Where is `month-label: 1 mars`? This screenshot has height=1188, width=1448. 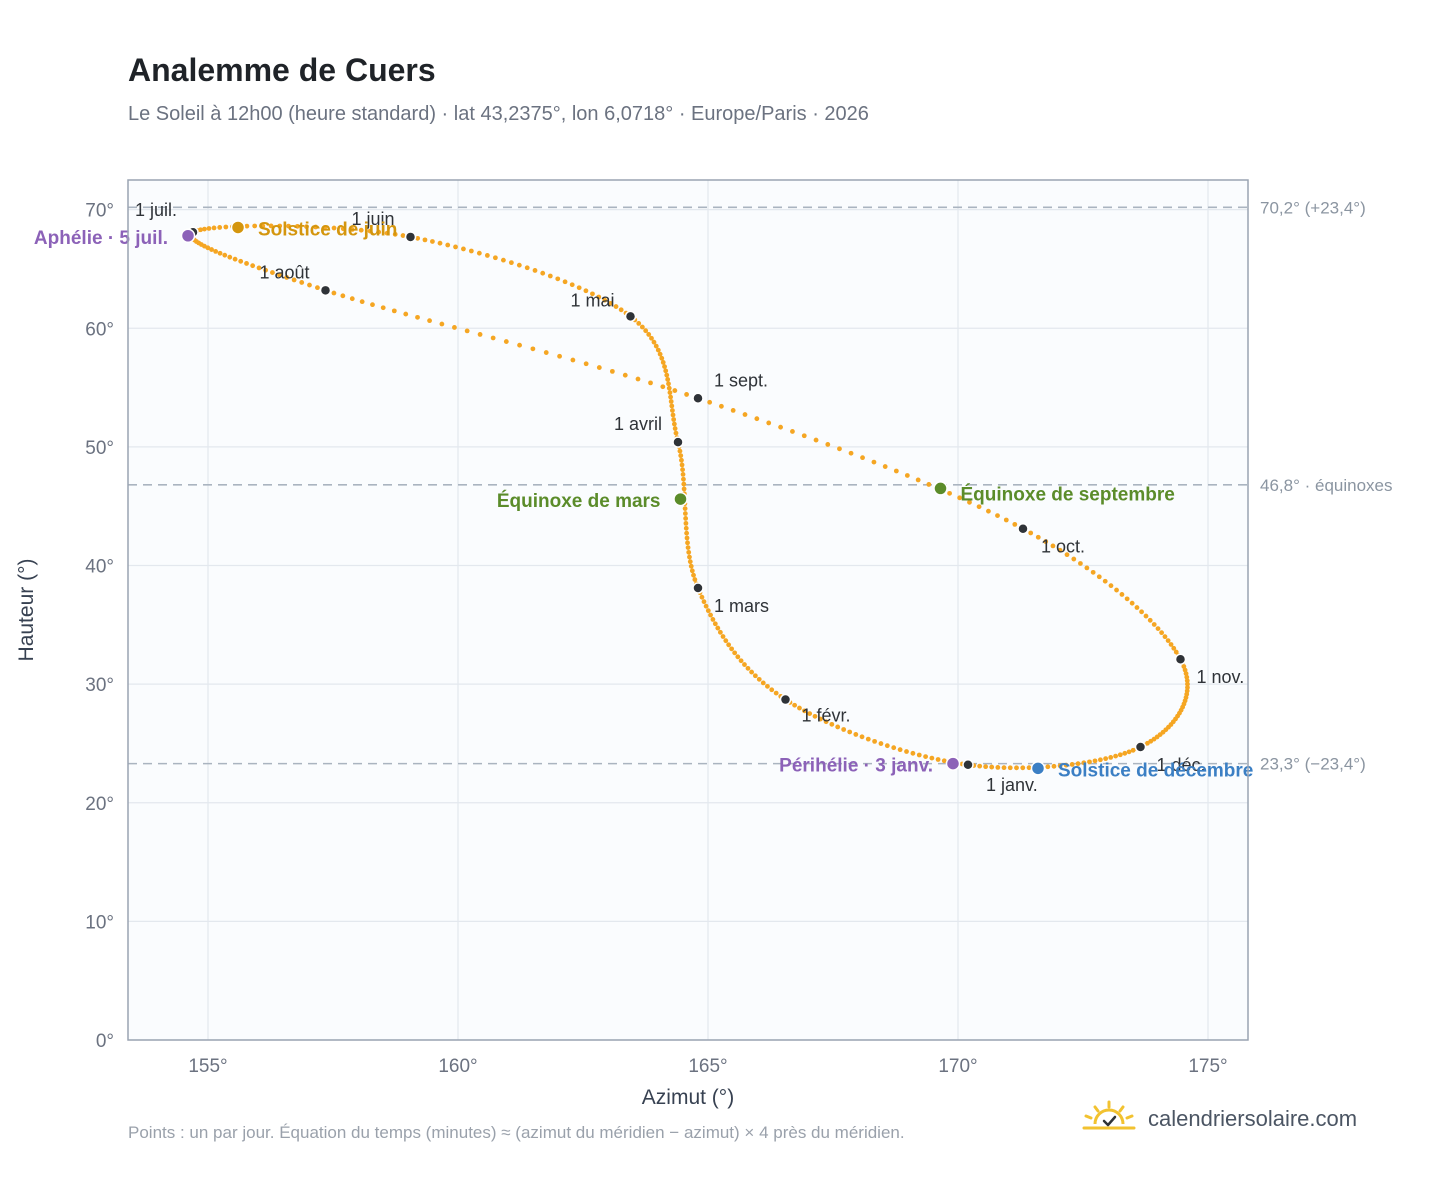
month-label: 1 mars is located at coordinates (741, 606).